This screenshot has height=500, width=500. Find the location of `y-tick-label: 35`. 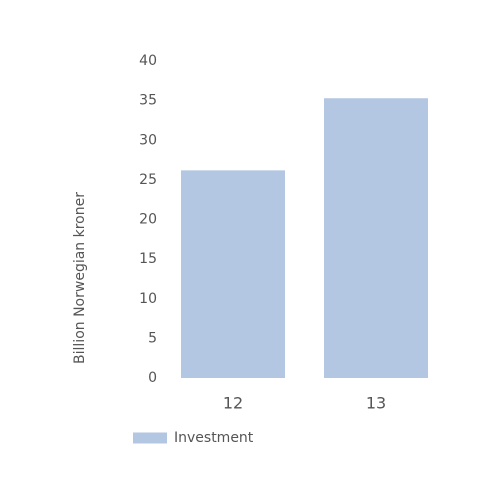

y-tick-label: 35 is located at coordinates (148, 101).